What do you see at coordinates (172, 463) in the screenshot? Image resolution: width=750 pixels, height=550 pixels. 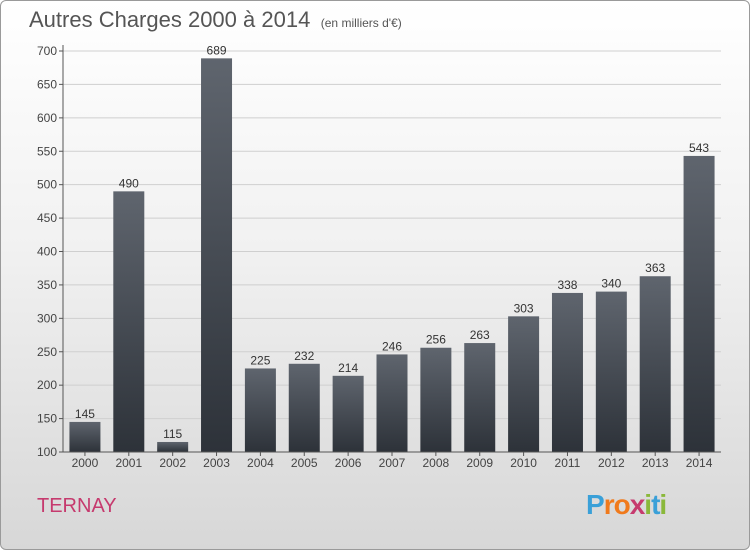 I see `x-tick-label: 2002` at bounding box center [172, 463].